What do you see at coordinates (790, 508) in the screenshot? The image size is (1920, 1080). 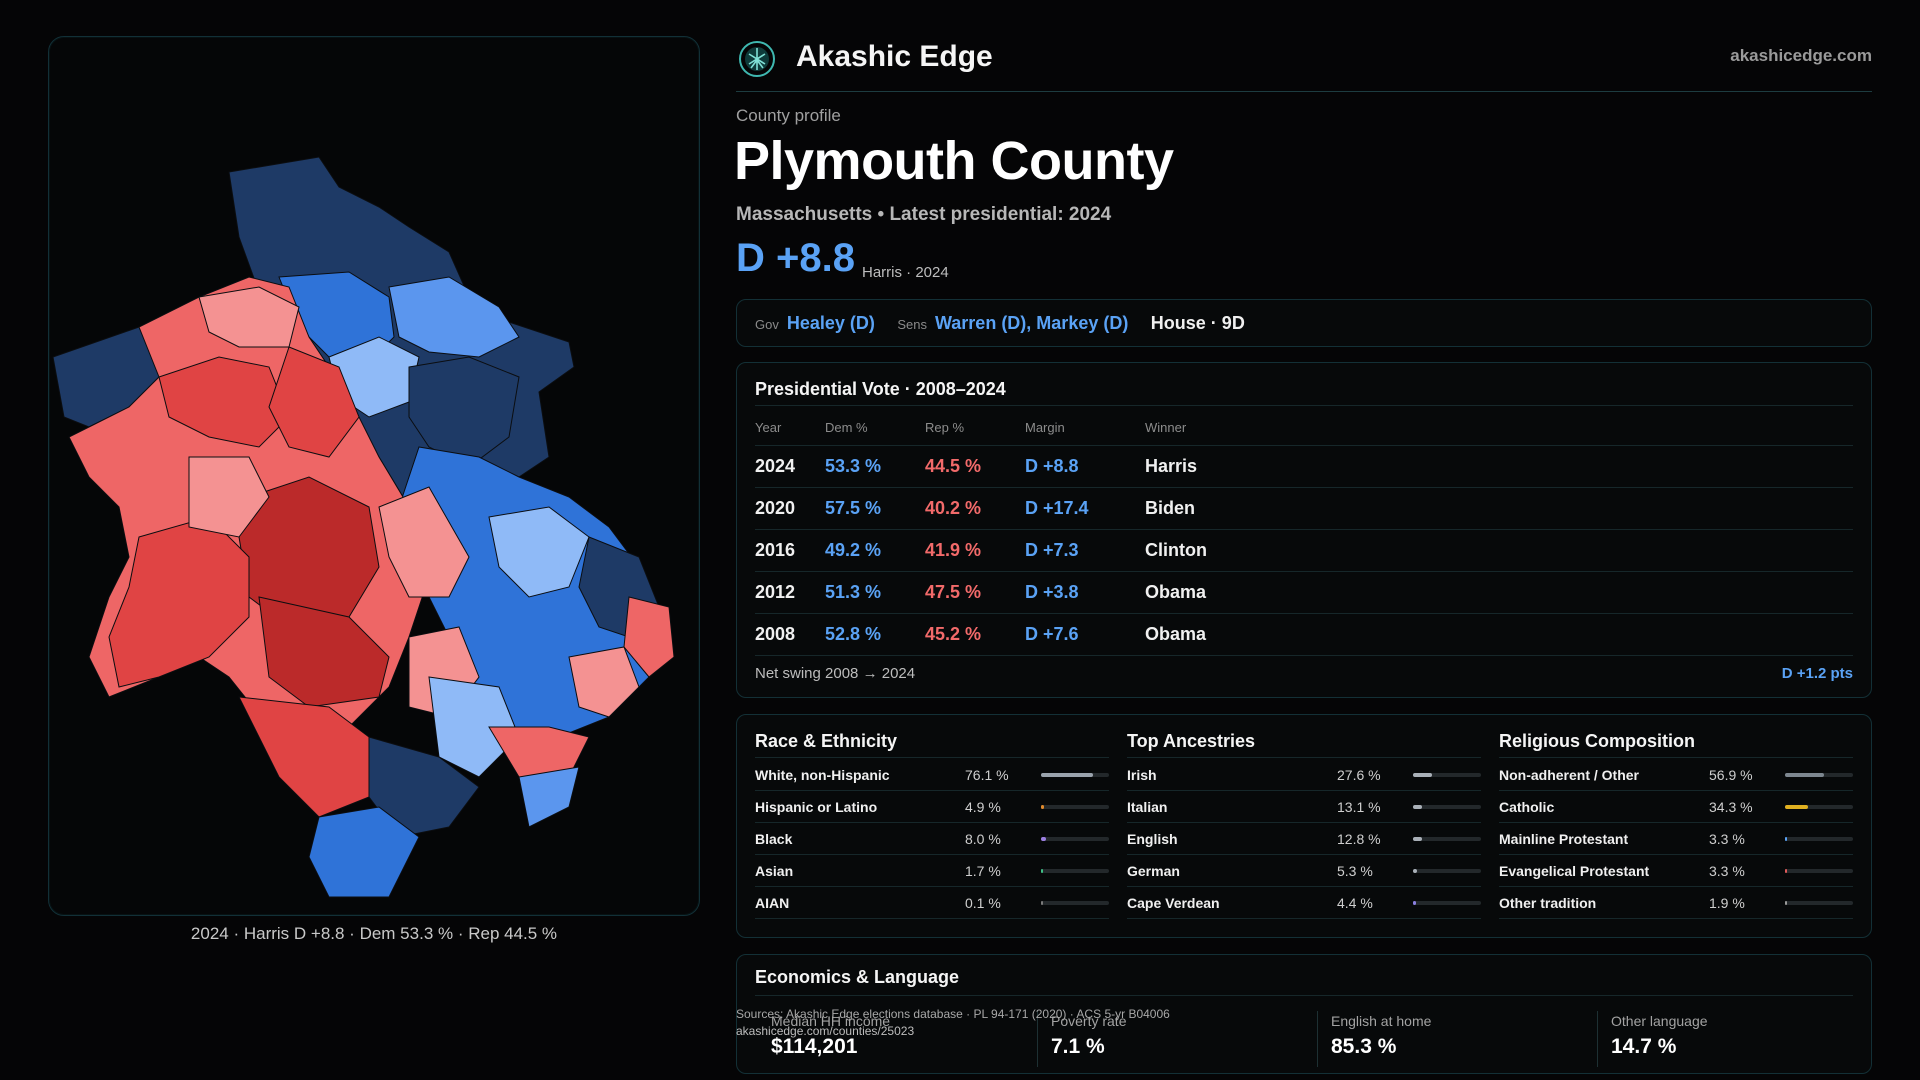 I see `row-year: 2020` at bounding box center [790, 508].